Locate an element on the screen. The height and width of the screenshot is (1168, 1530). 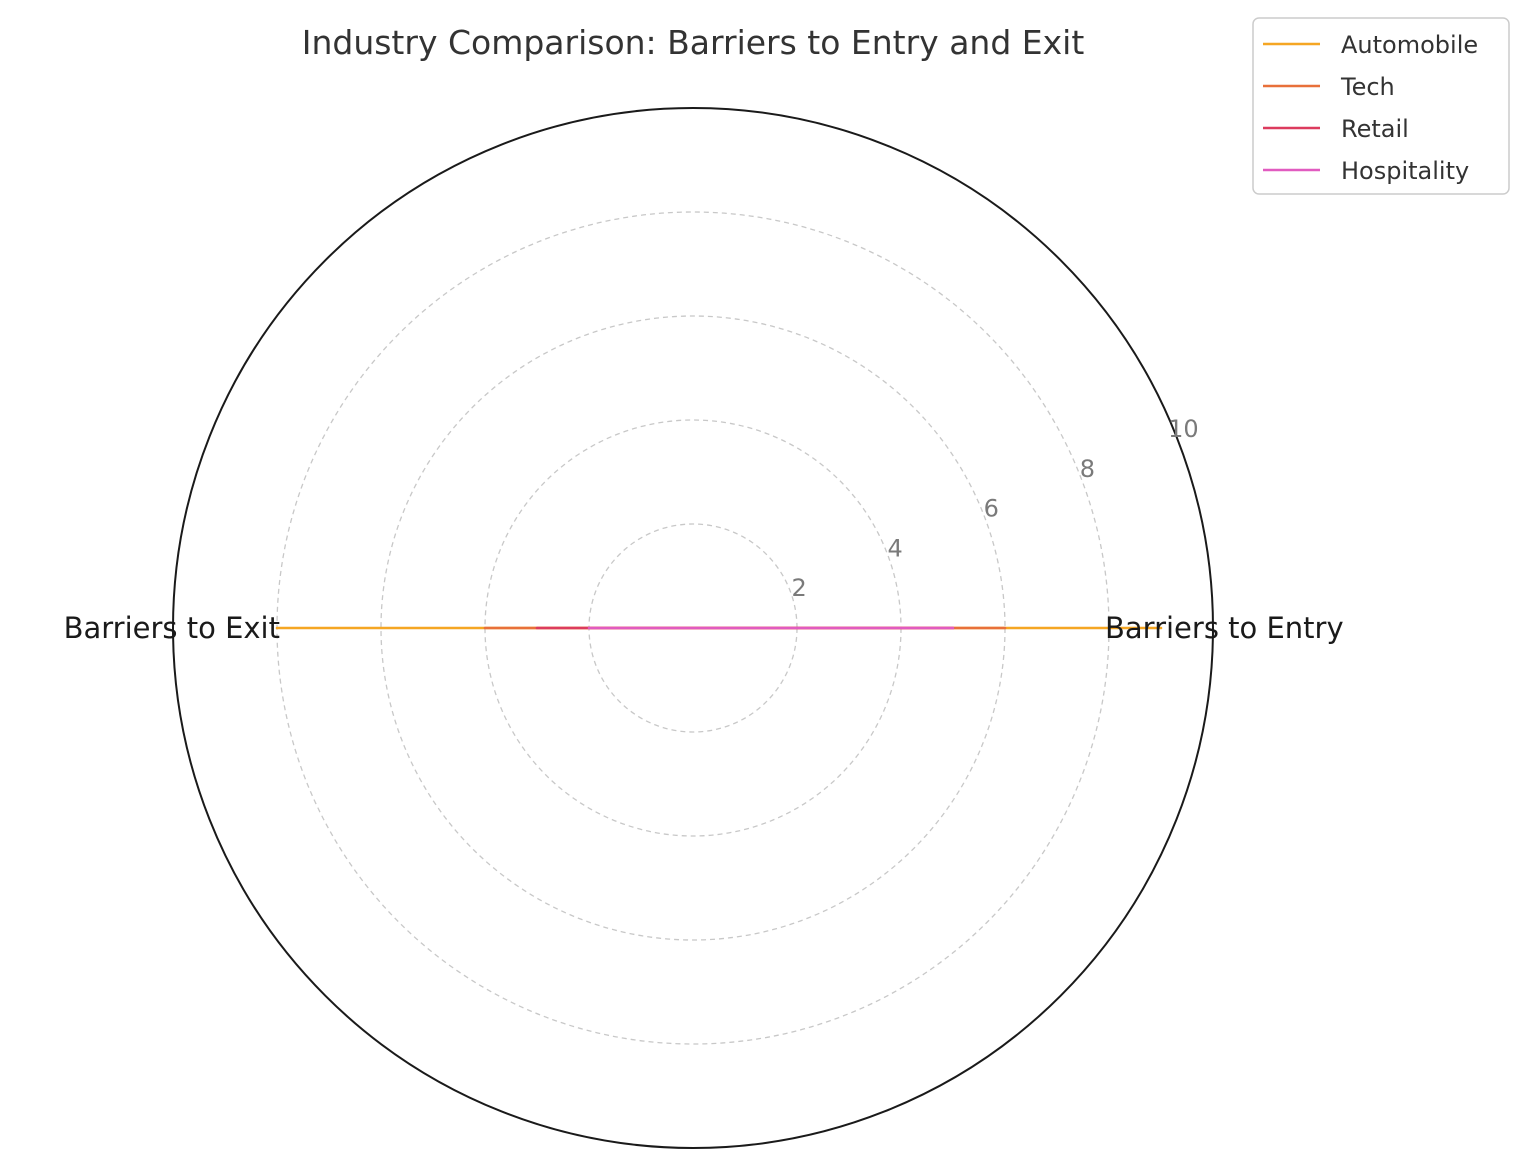
rtick-label-10: 10 is located at coordinates (1183, 429).